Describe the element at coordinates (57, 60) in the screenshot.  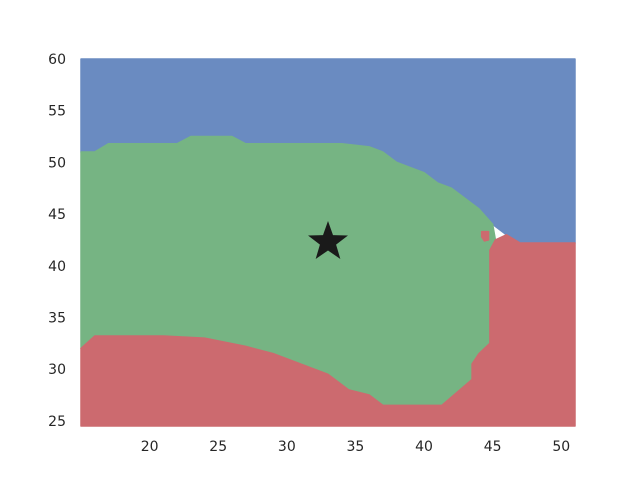
I see `y-tick-label: 60` at that location.